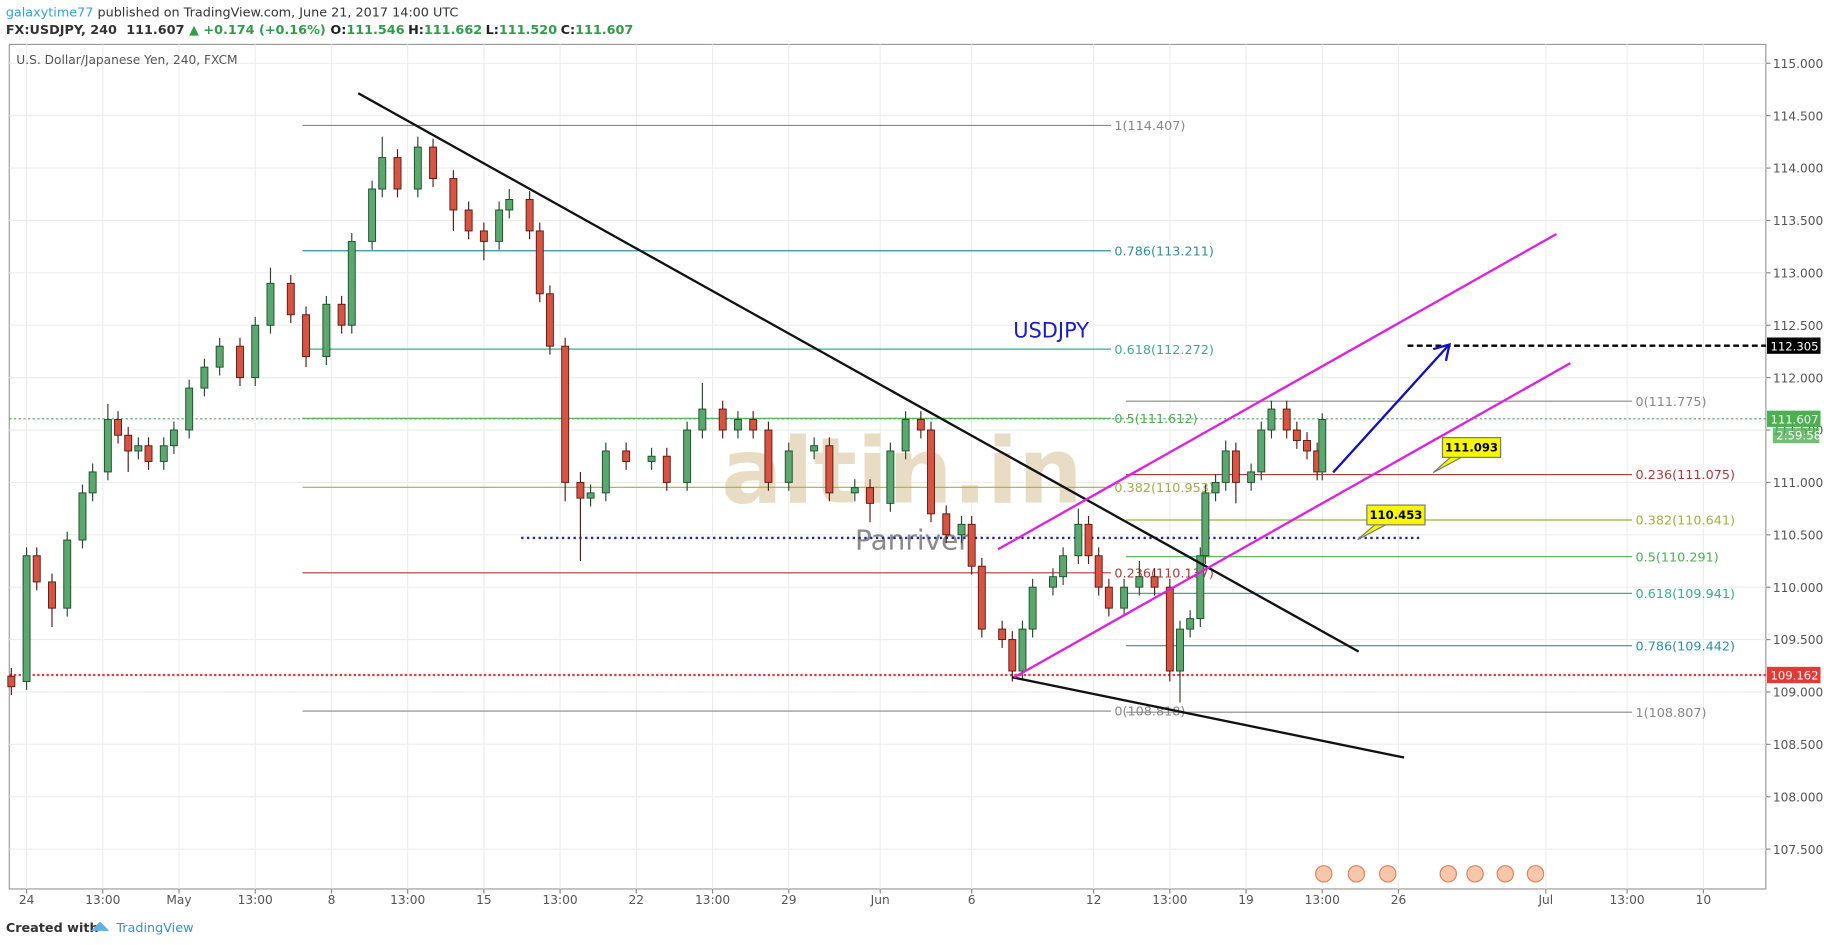 This screenshot has height=945, width=1824. I want to click on x-tick-label: 12, so click(1094, 900).